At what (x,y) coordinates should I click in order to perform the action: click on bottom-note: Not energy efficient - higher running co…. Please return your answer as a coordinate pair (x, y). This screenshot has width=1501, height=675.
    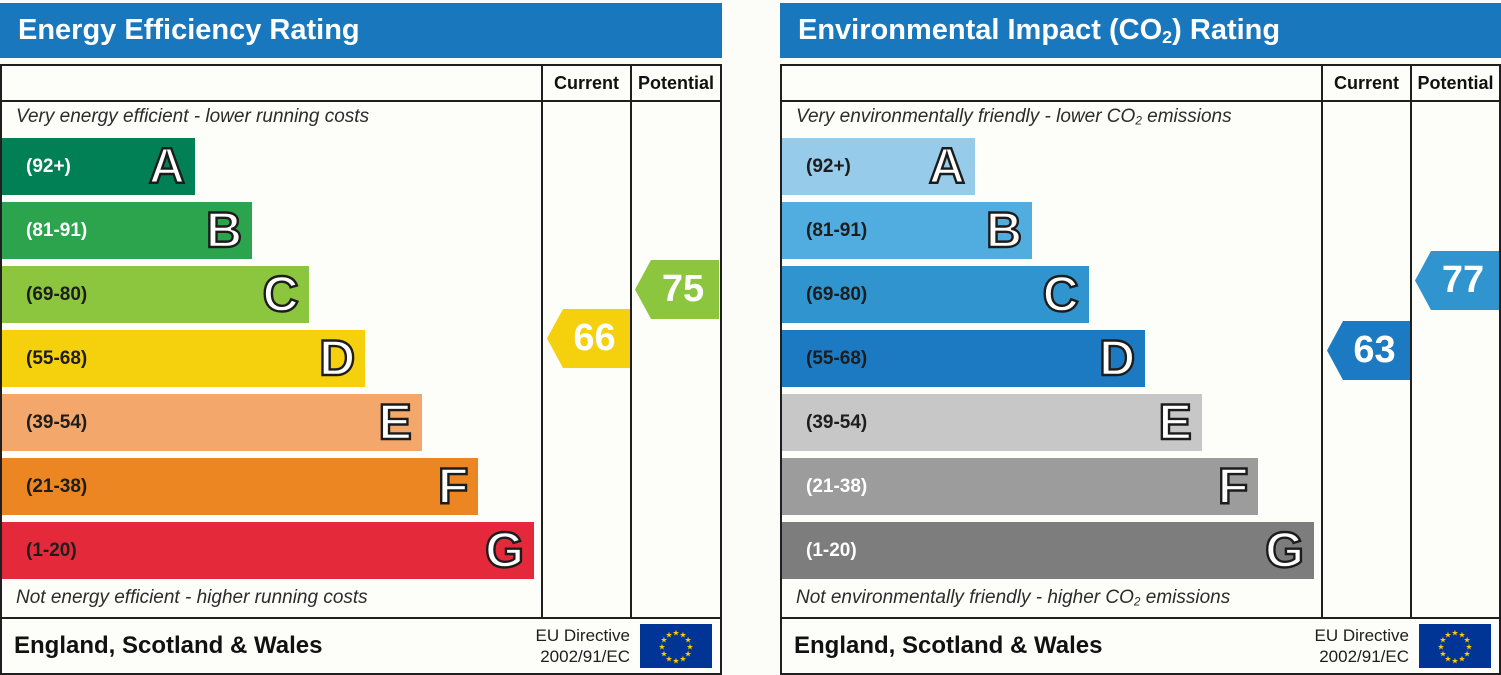
    Looking at the image, I should click on (192, 597).